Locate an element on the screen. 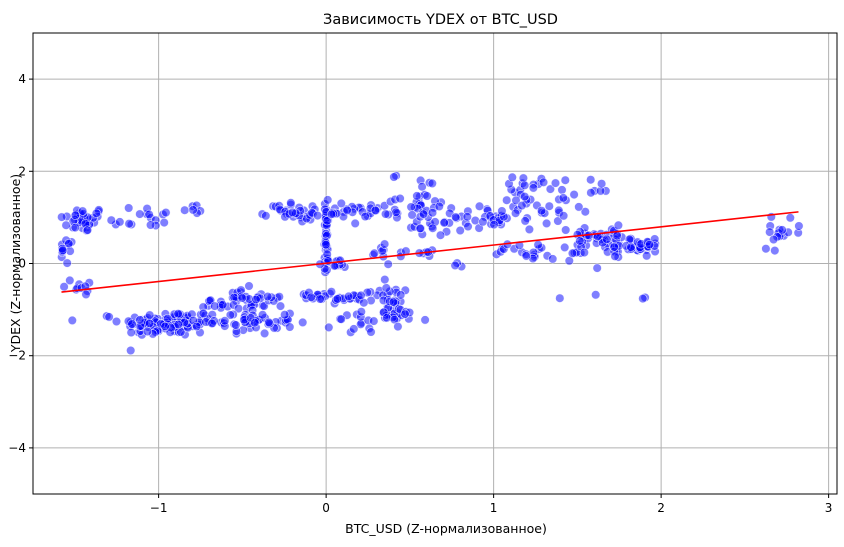  chart-title: Зависимость YDEX от BTC_USD is located at coordinates (440, 20).